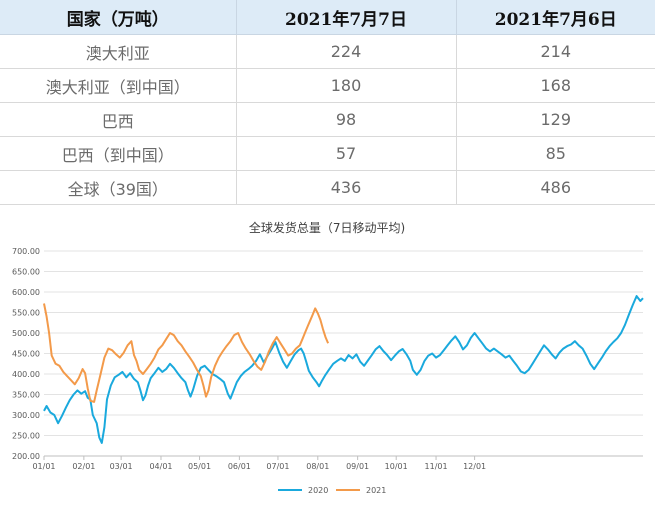  Describe the element at coordinates (555, 119) in the screenshot. I see `row-value-2: 129` at that location.